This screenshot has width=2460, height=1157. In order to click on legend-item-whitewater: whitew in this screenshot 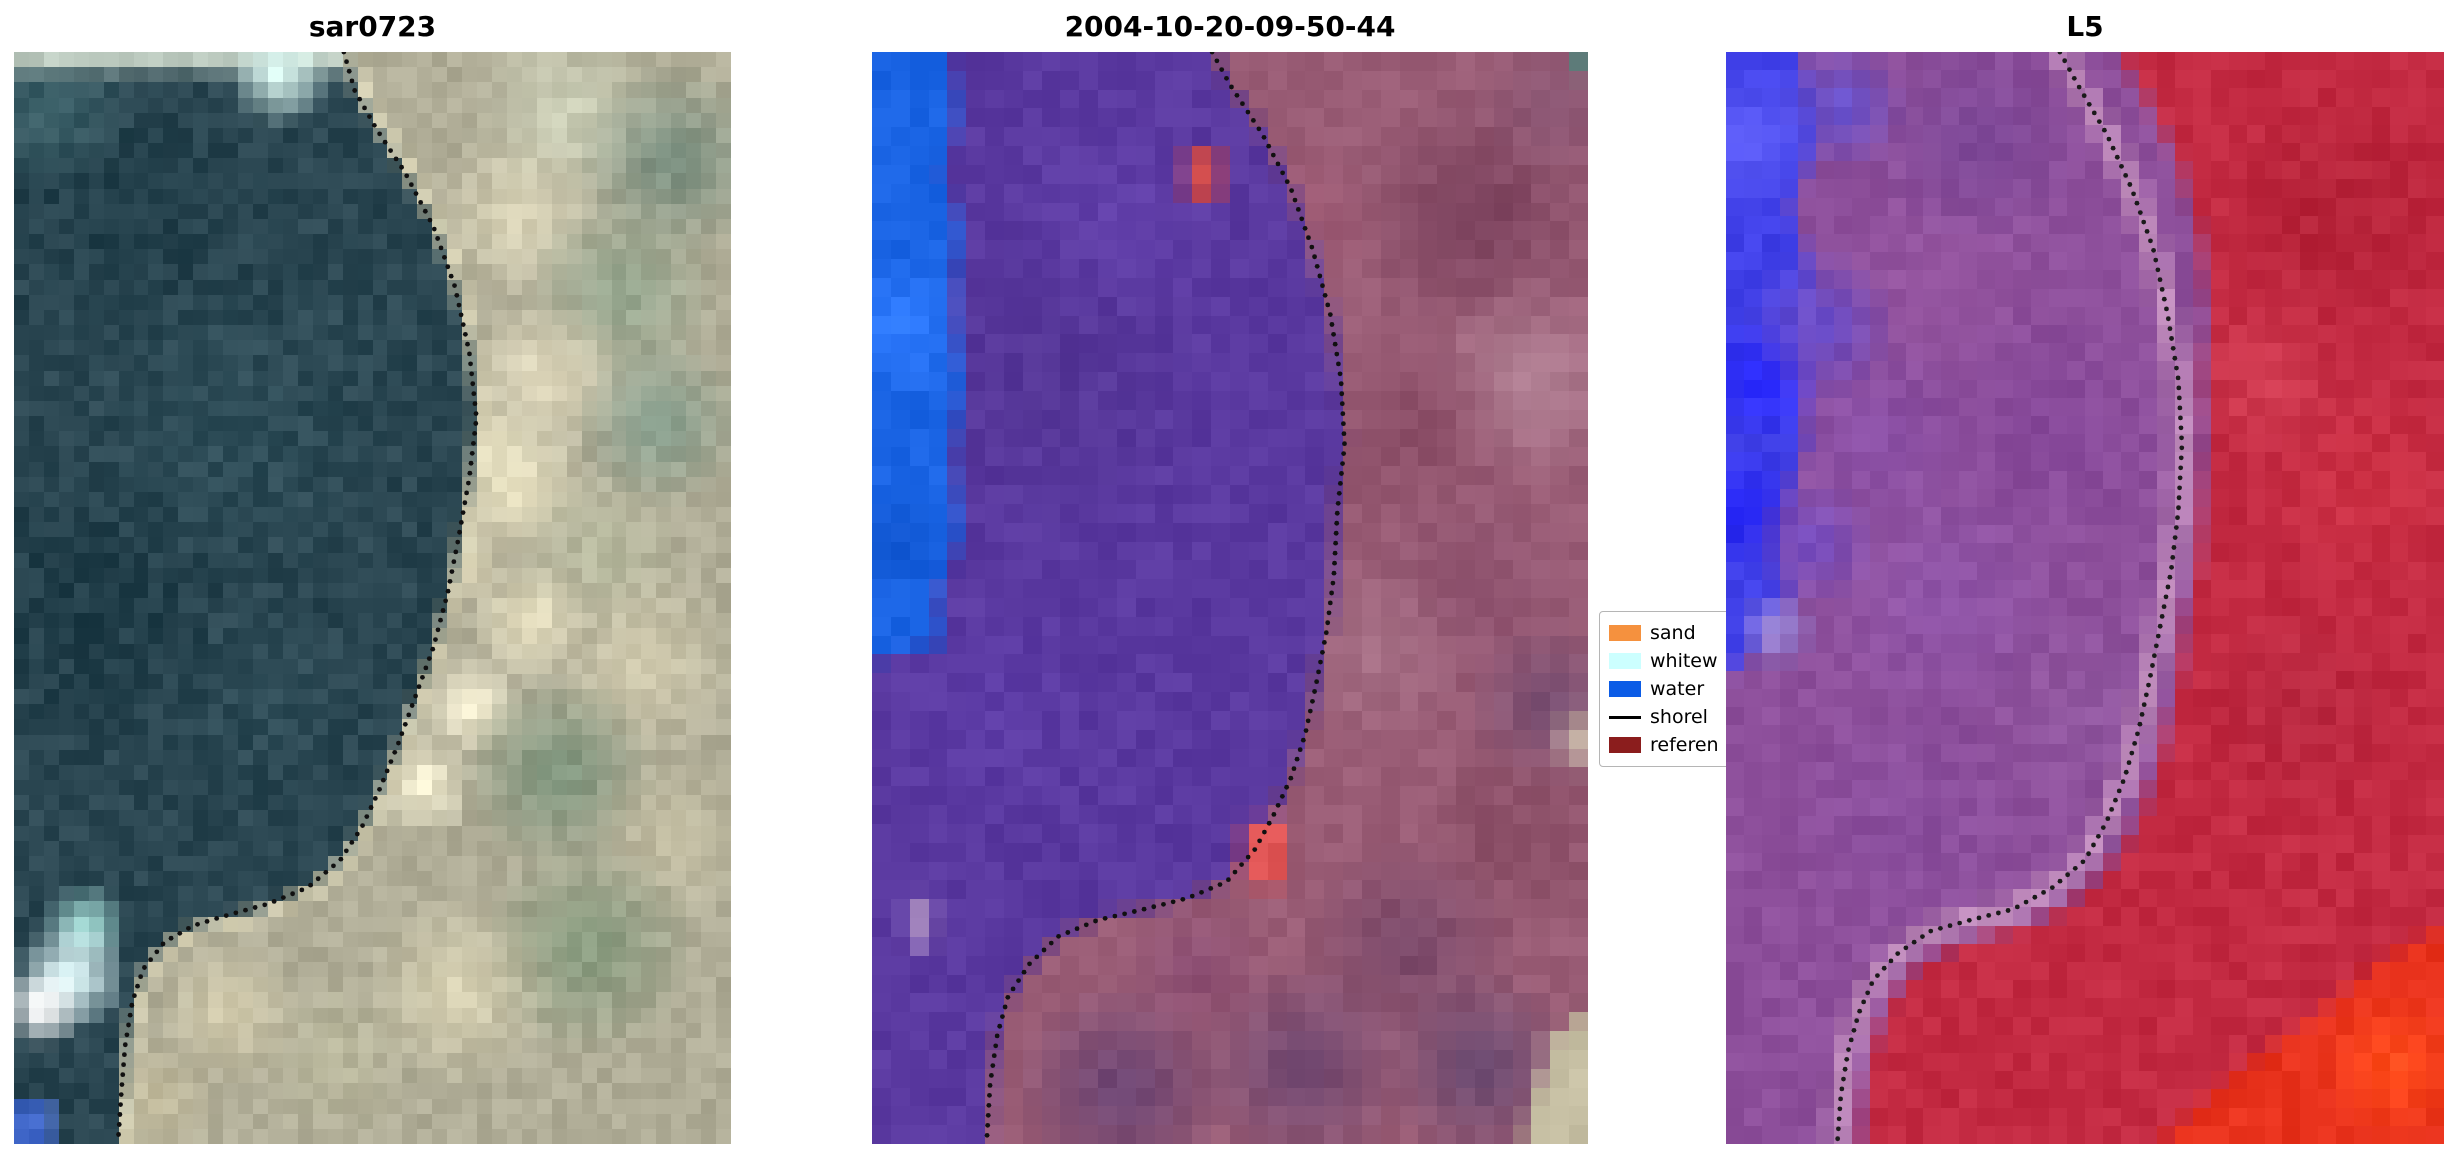, I will do `click(1705, 661)`.